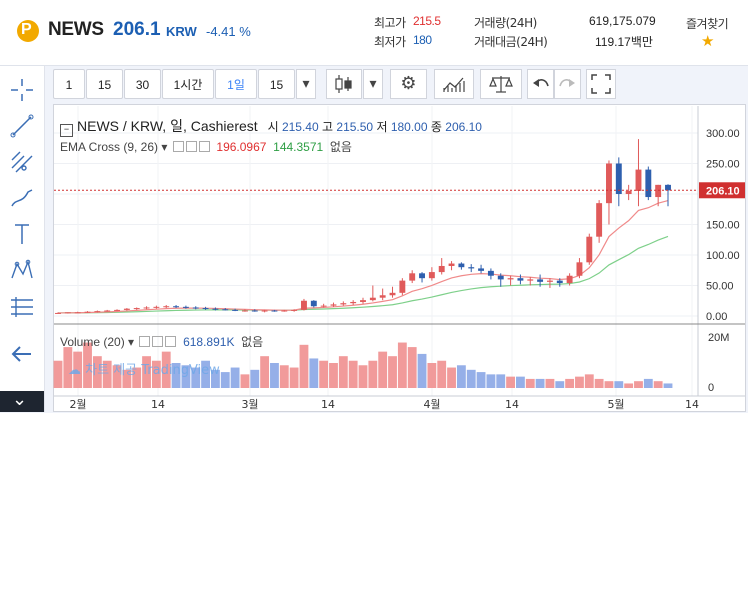 Image resolution: width=748 pixels, height=599 pixels. Describe the element at coordinates (363, 274) in the screenshot. I see `ema-slow-line` at that location.